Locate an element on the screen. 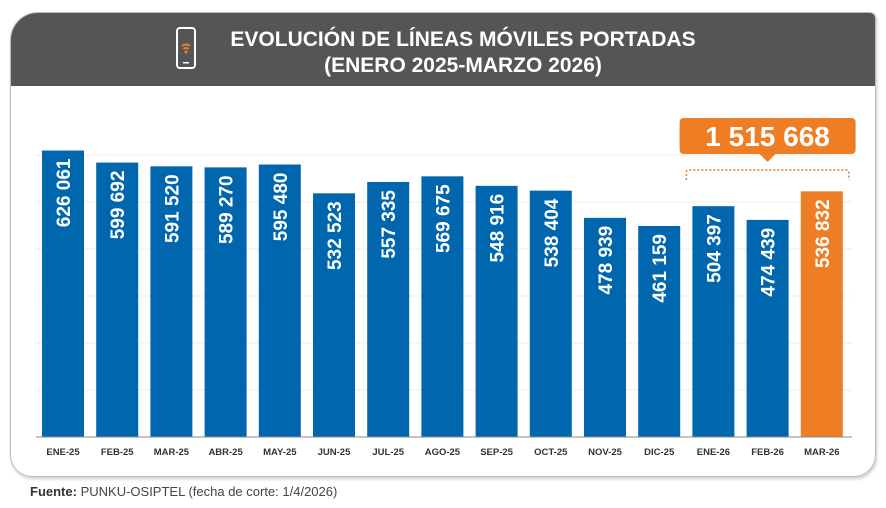  annotation-callout is located at coordinates (767, 136).